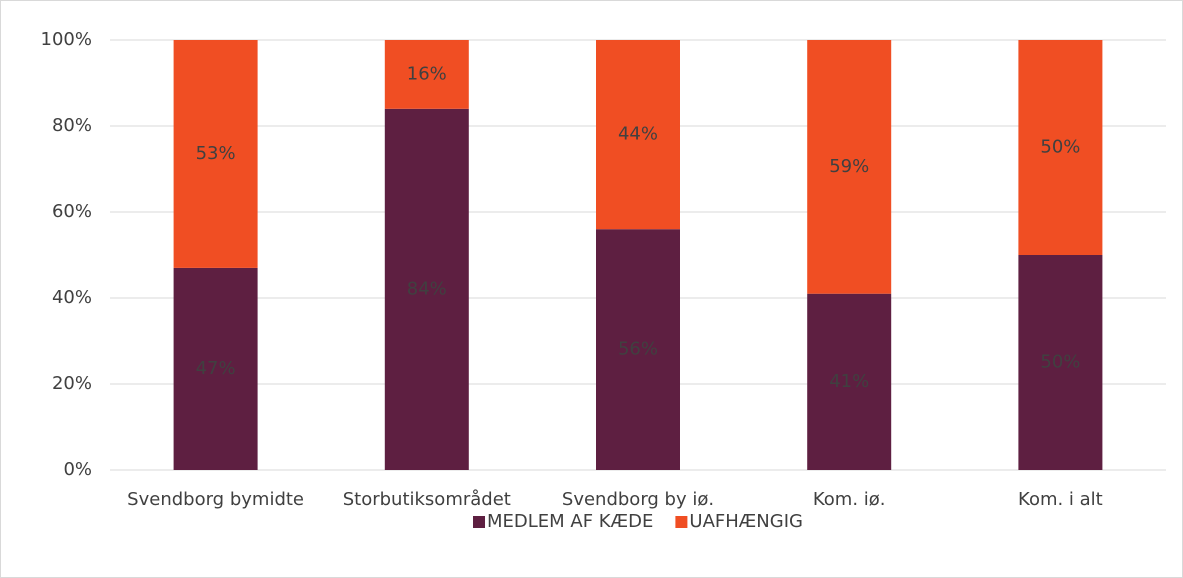  I want to click on y-tick-label: 100%, so click(66, 39).